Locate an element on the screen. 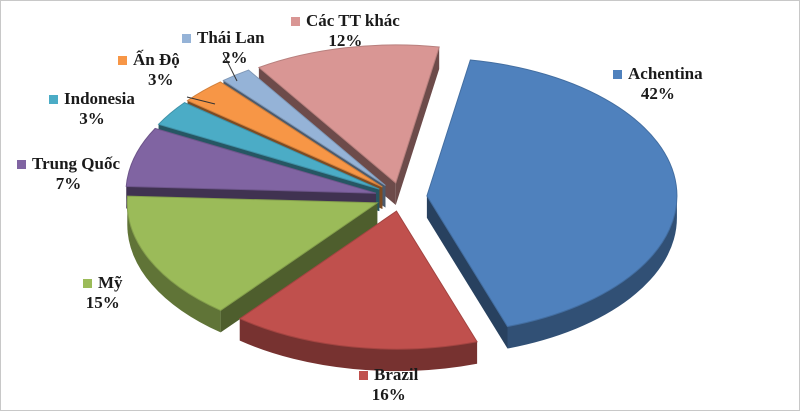 The height and width of the screenshot is (411, 800). label-brazil: Brazil 16% is located at coordinates (388, 385).